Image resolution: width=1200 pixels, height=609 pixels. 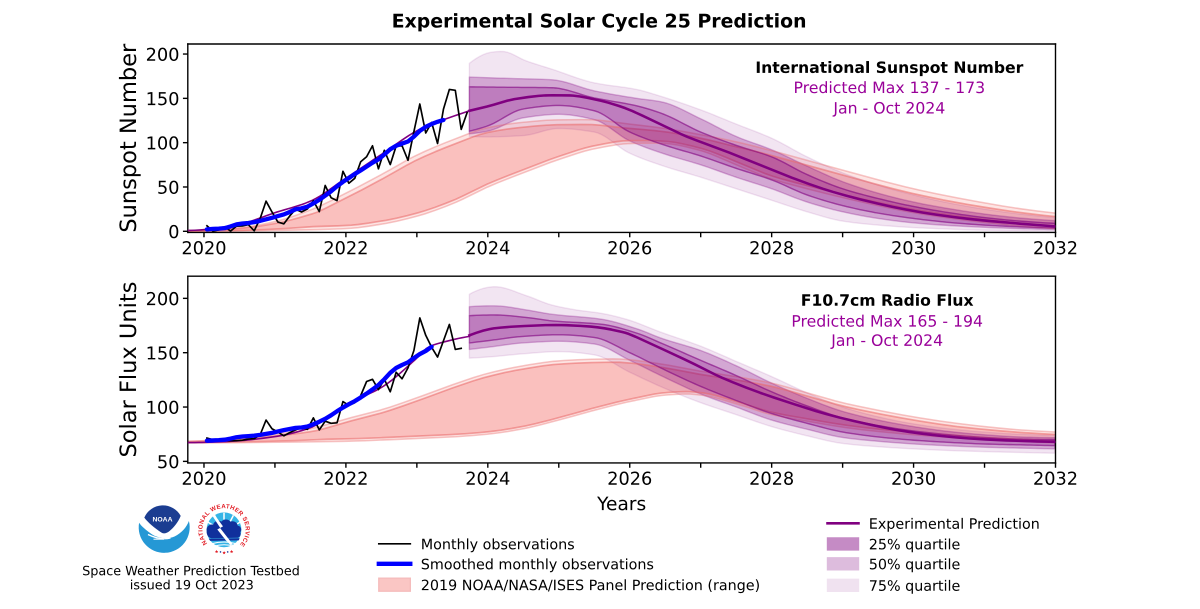 I want to click on svg-text: NOAA, so click(x=162, y=519).